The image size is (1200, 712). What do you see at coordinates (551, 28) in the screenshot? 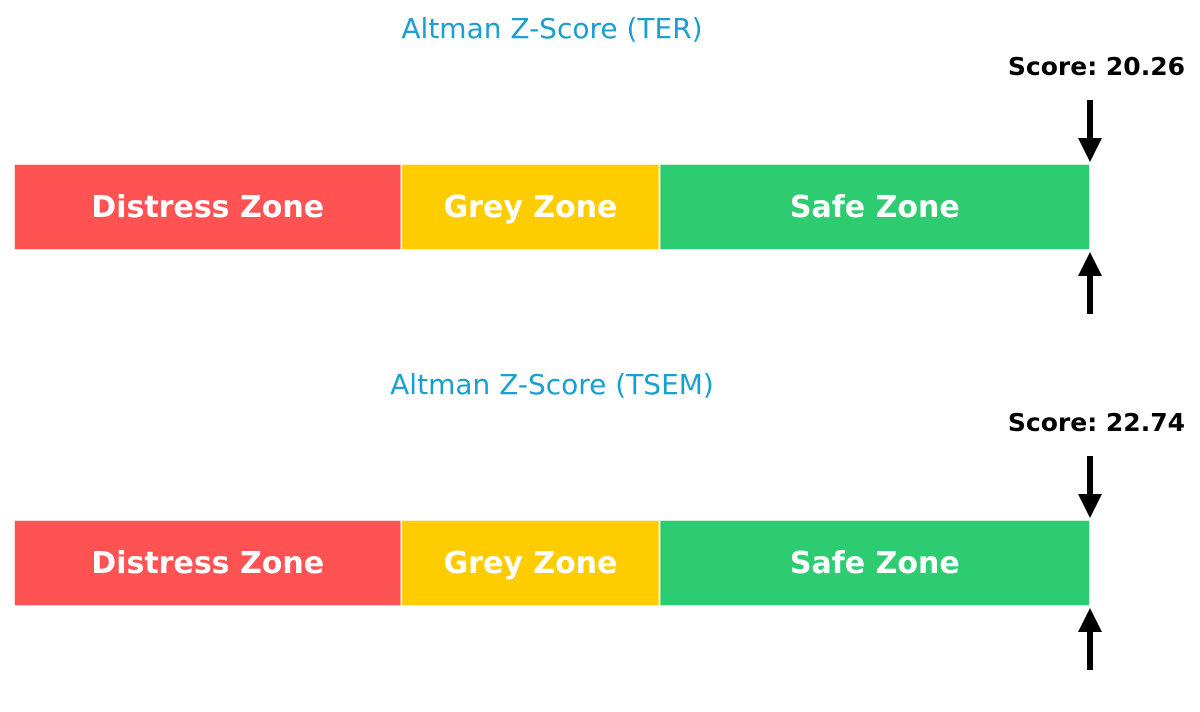
I see `chart-title: Altman Z-Score (TER)` at bounding box center [551, 28].